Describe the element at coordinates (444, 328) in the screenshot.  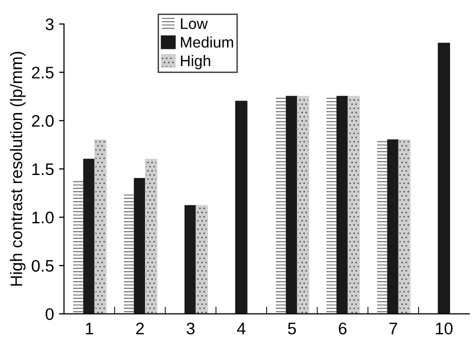
I see `x-tick-label: 10` at that location.